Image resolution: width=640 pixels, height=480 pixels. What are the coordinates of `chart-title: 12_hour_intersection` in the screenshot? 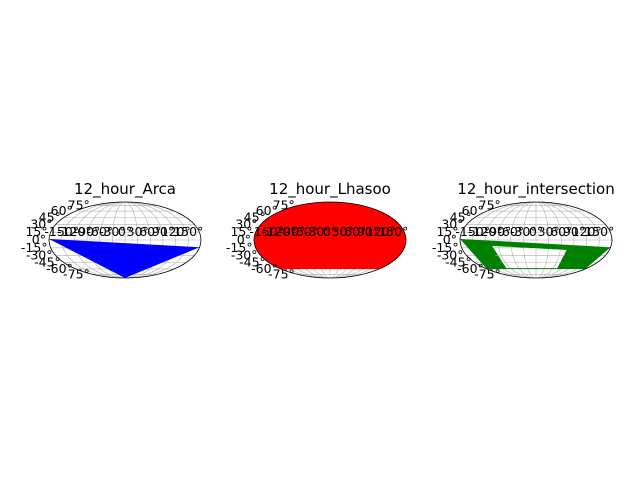 It's located at (535, 189).